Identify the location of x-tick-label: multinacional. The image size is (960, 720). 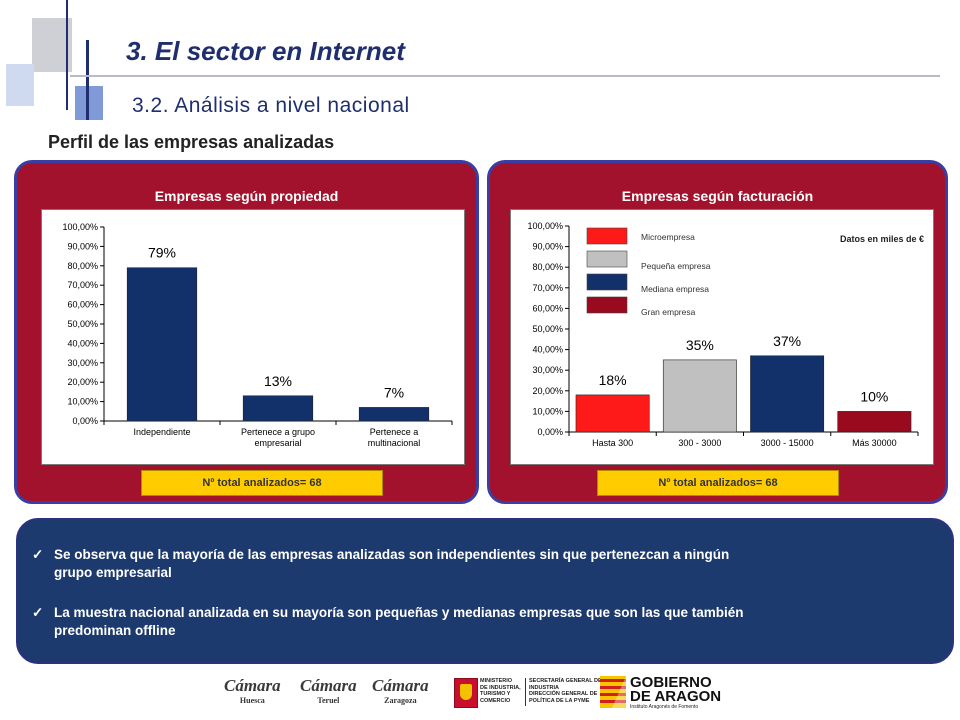
(394, 443).